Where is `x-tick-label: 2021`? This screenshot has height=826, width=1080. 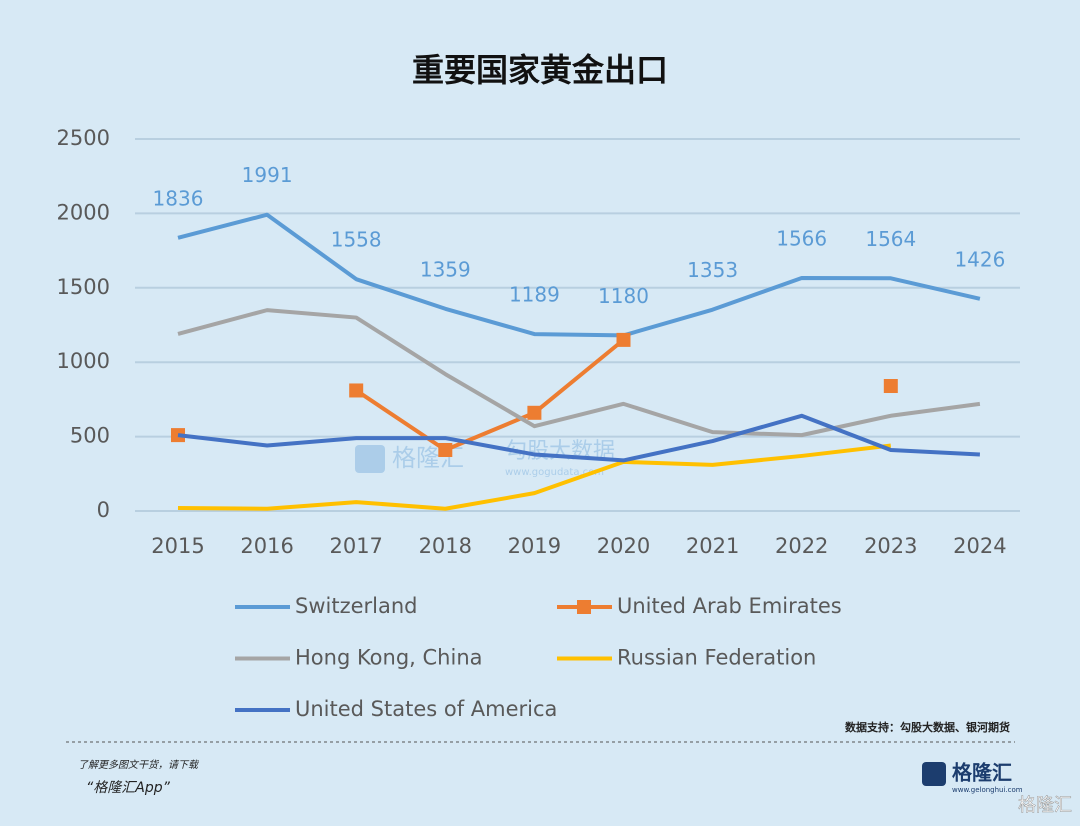
x-tick-label: 2021 is located at coordinates (712, 546).